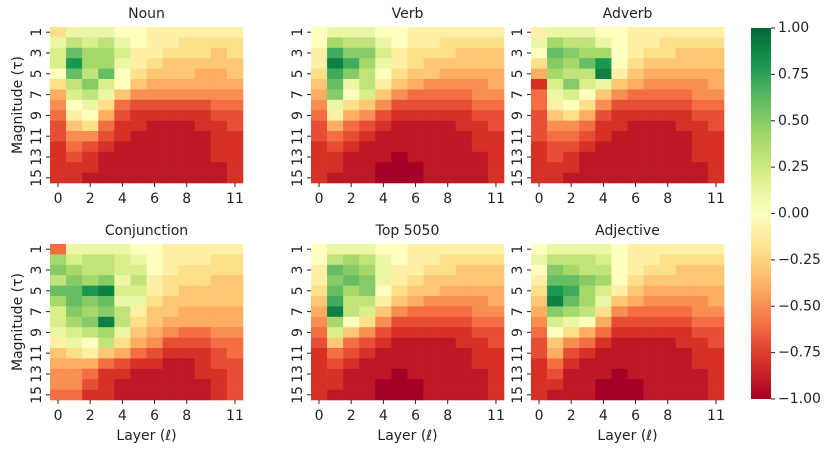 The height and width of the screenshot is (460, 830). Describe the element at coordinates (37, 115) in the screenshot. I see `y-tick-label: 9` at that location.